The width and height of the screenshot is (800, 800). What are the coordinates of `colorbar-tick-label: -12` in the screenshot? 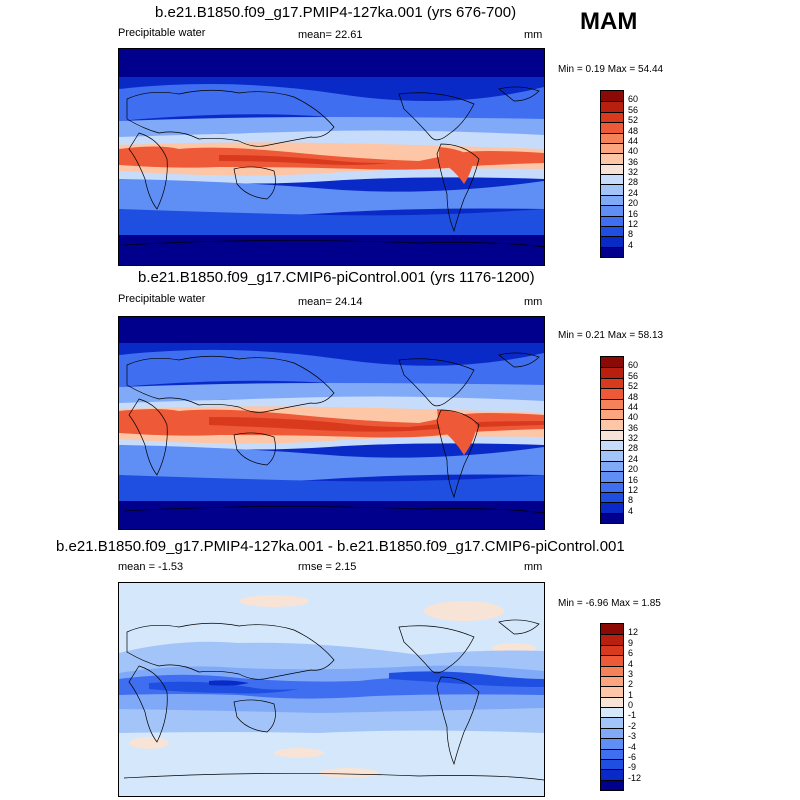 It's located at (635, 777).